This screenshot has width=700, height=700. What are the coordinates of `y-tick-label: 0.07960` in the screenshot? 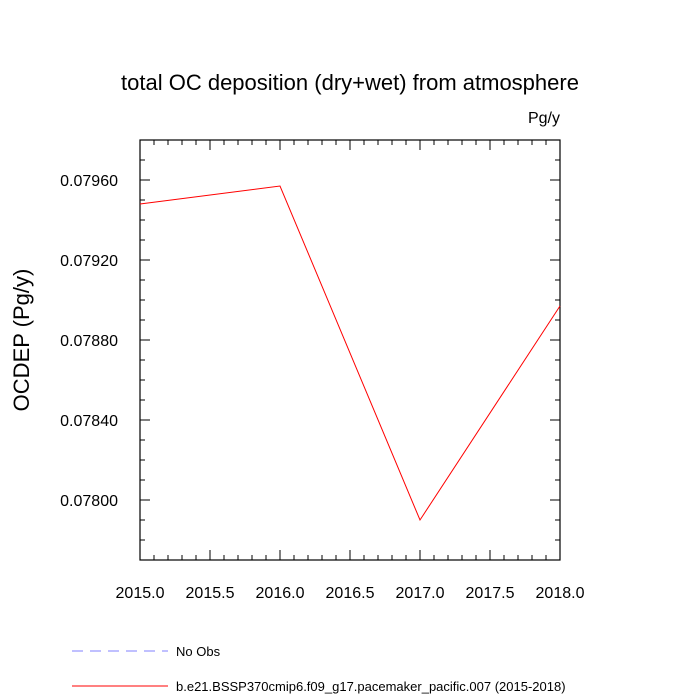 It's located at (89, 181).